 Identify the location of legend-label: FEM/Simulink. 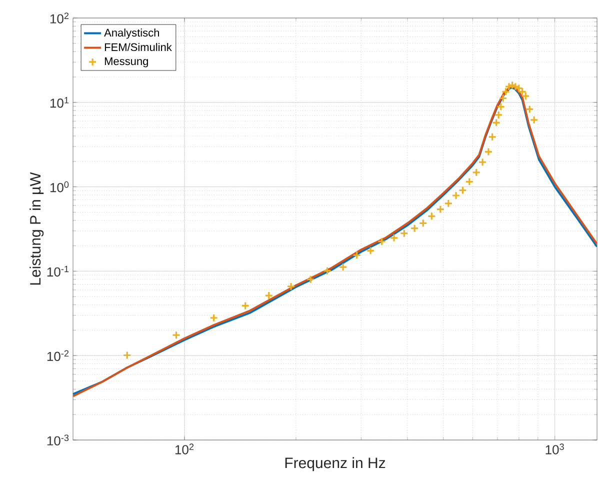
(138, 47).